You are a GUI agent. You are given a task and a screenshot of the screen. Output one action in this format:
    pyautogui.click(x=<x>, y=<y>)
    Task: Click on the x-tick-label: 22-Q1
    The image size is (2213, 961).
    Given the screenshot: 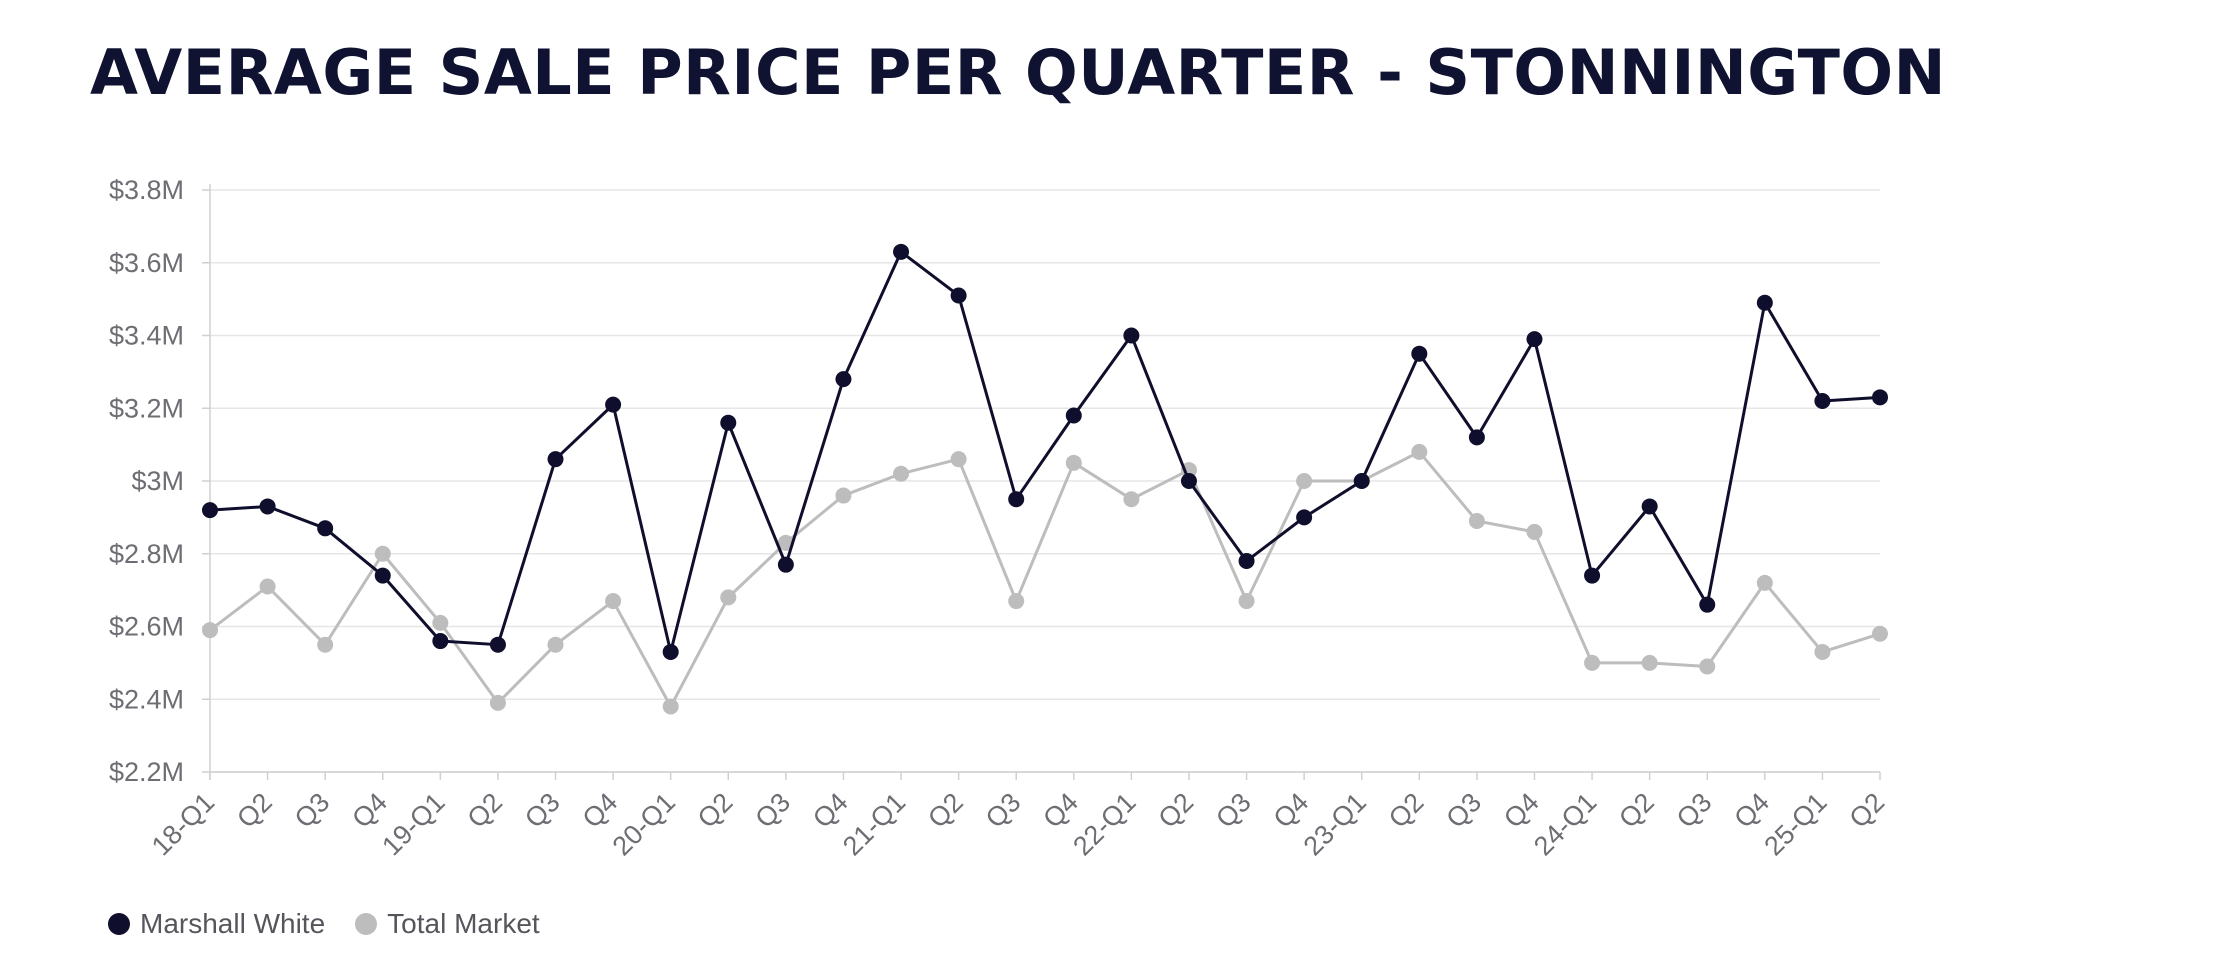 What is the action you would take?
    pyautogui.click(x=1104, y=824)
    